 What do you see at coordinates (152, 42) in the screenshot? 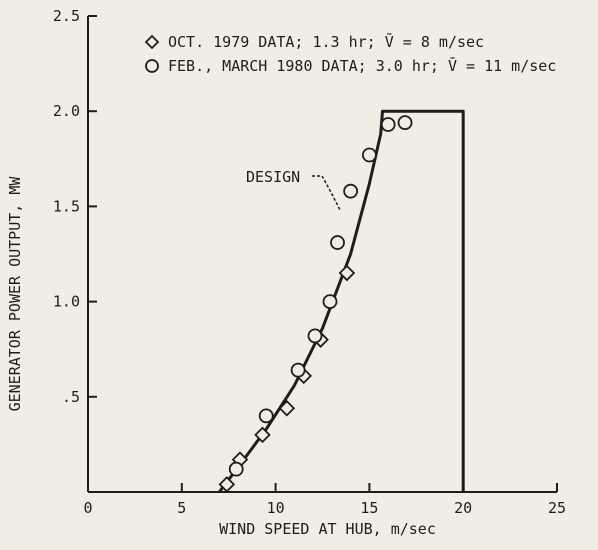
I see `legend-marker-oct-1979` at bounding box center [152, 42].